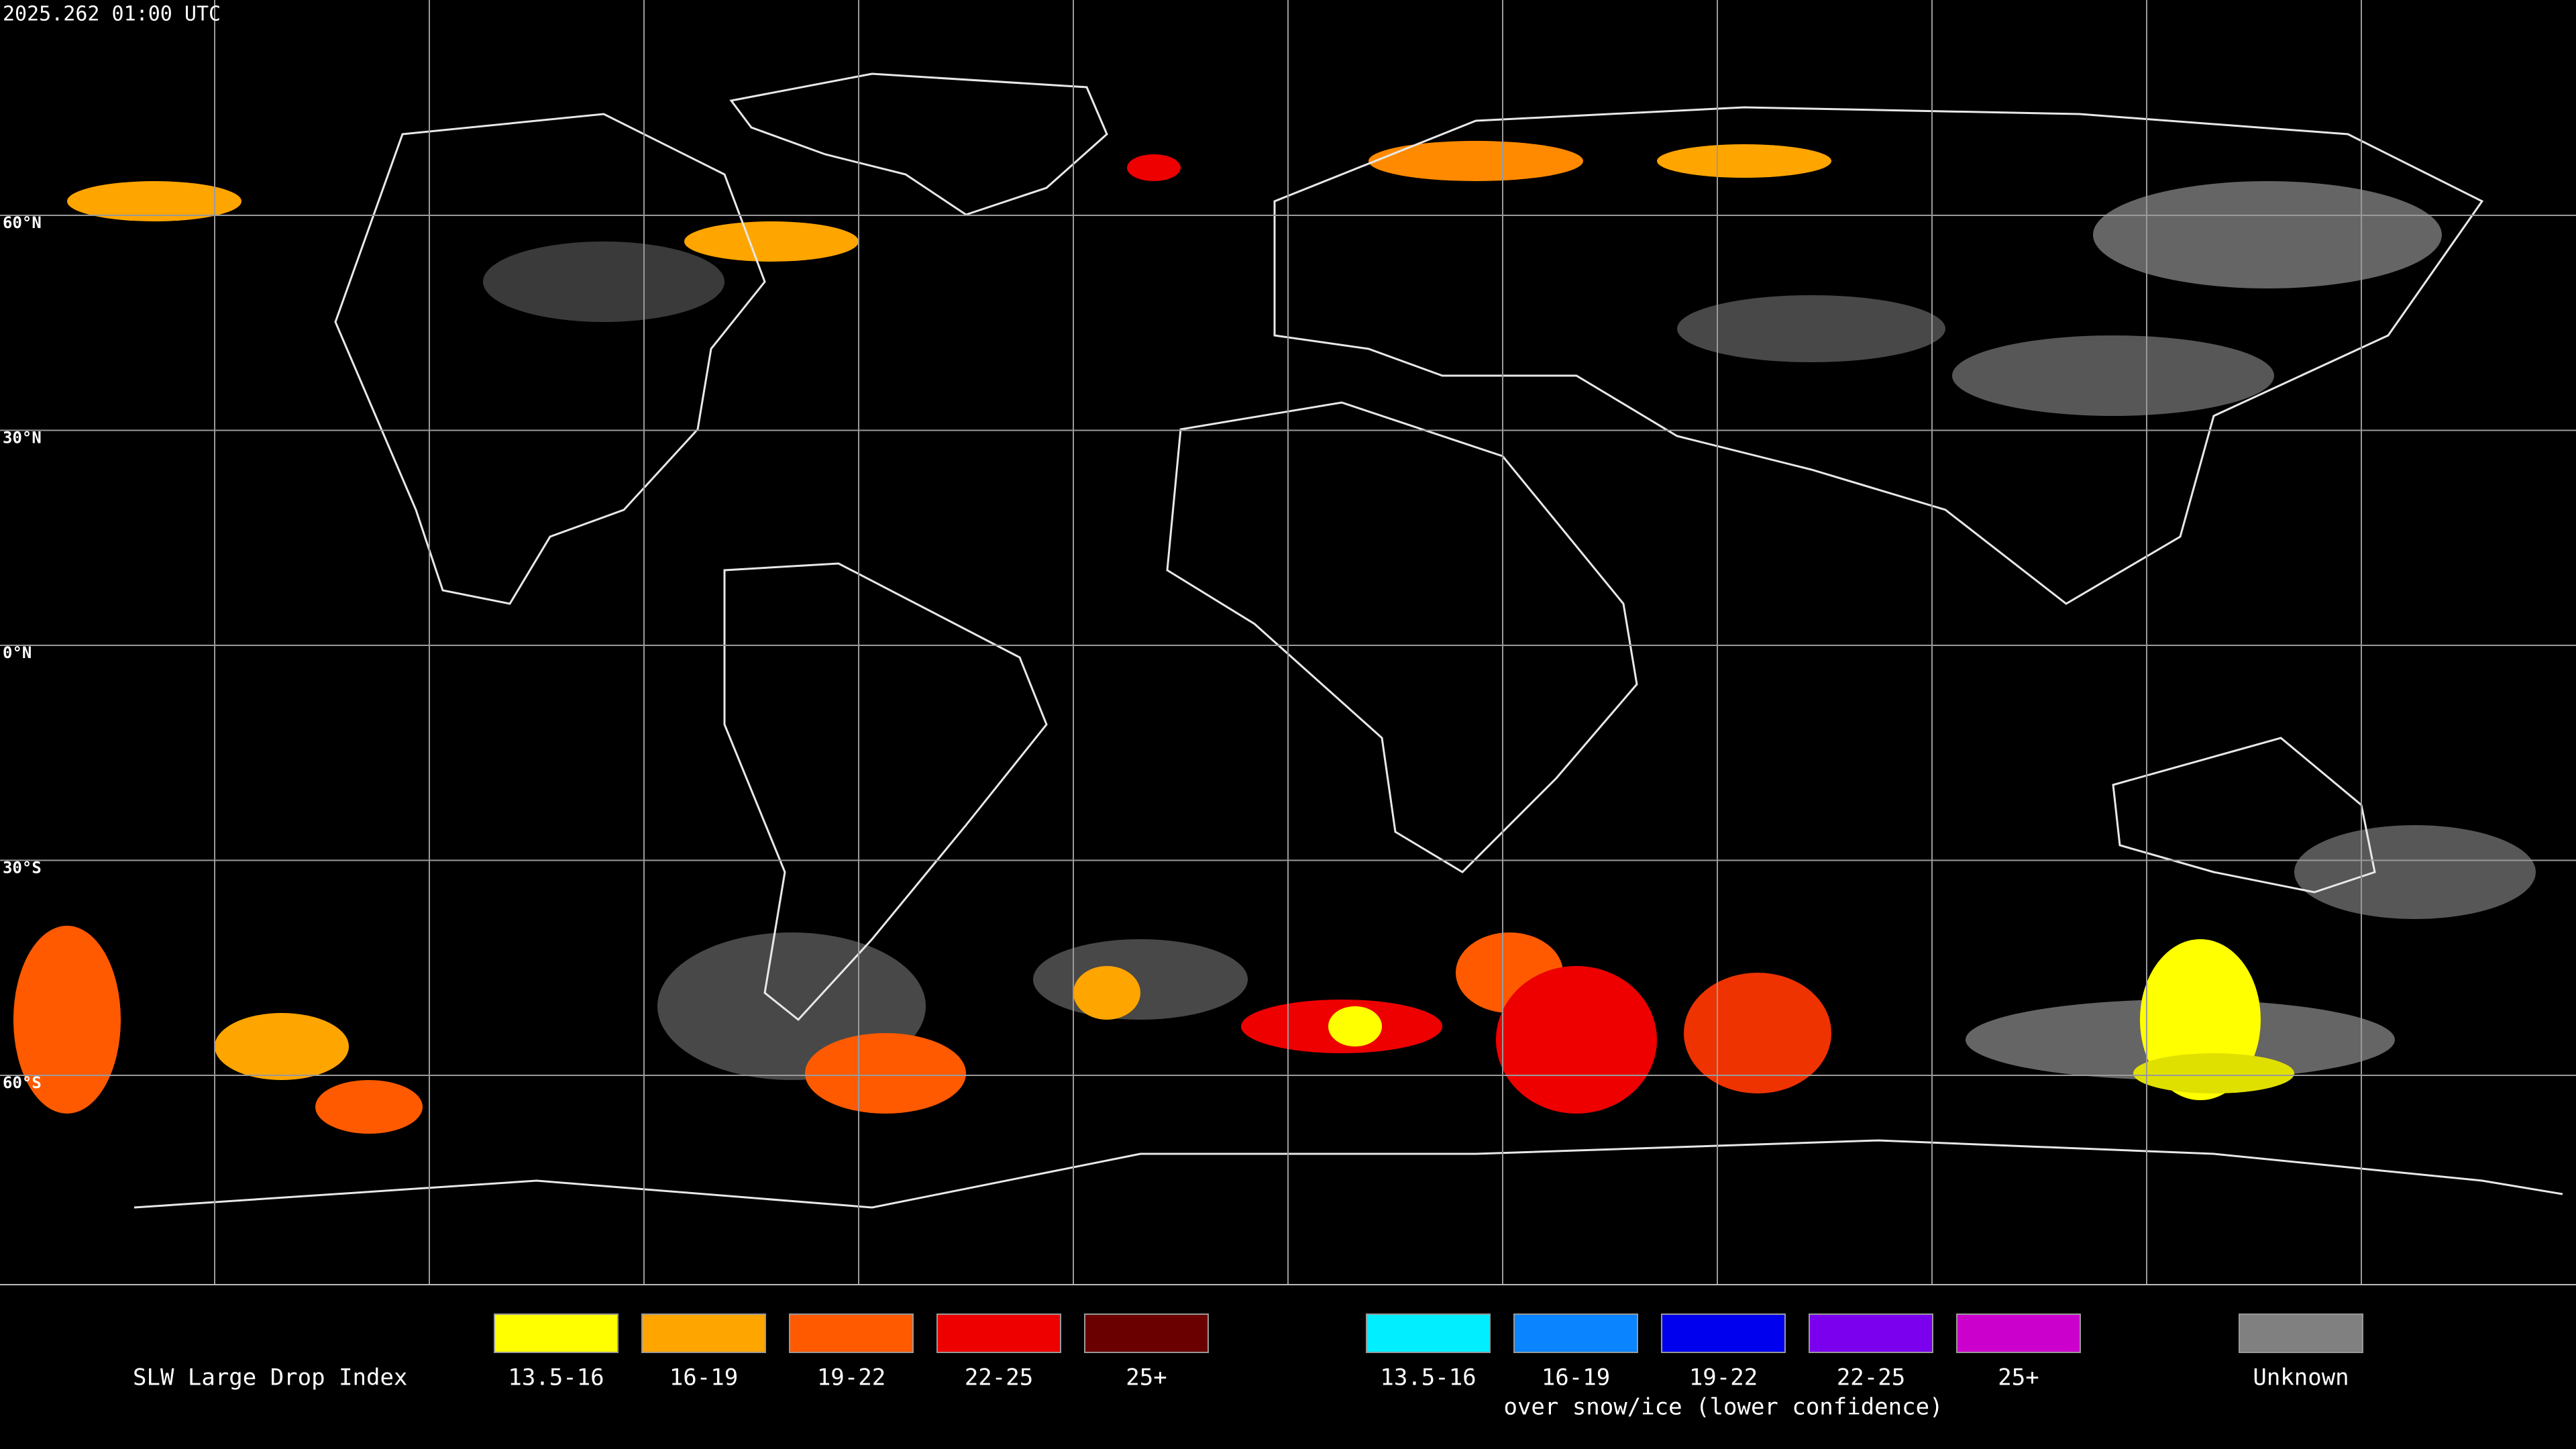 The width and height of the screenshot is (2576, 1449). What do you see at coordinates (22, 438) in the screenshot?
I see `latitude-label: 30°N` at bounding box center [22, 438].